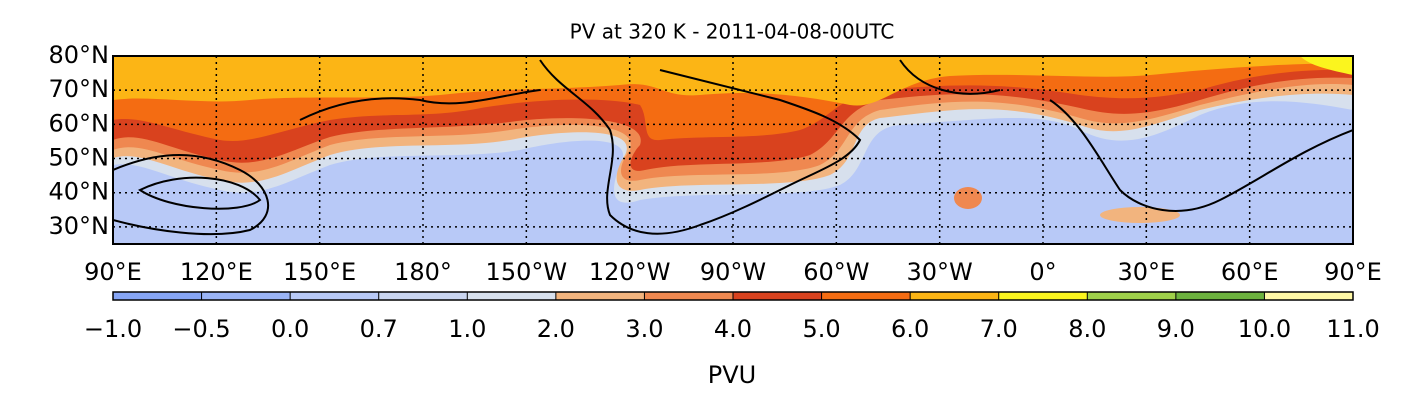 This screenshot has height=417, width=1408. What do you see at coordinates (527, 272) in the screenshot?
I see `lon-tick-label: 150°W` at bounding box center [527, 272].